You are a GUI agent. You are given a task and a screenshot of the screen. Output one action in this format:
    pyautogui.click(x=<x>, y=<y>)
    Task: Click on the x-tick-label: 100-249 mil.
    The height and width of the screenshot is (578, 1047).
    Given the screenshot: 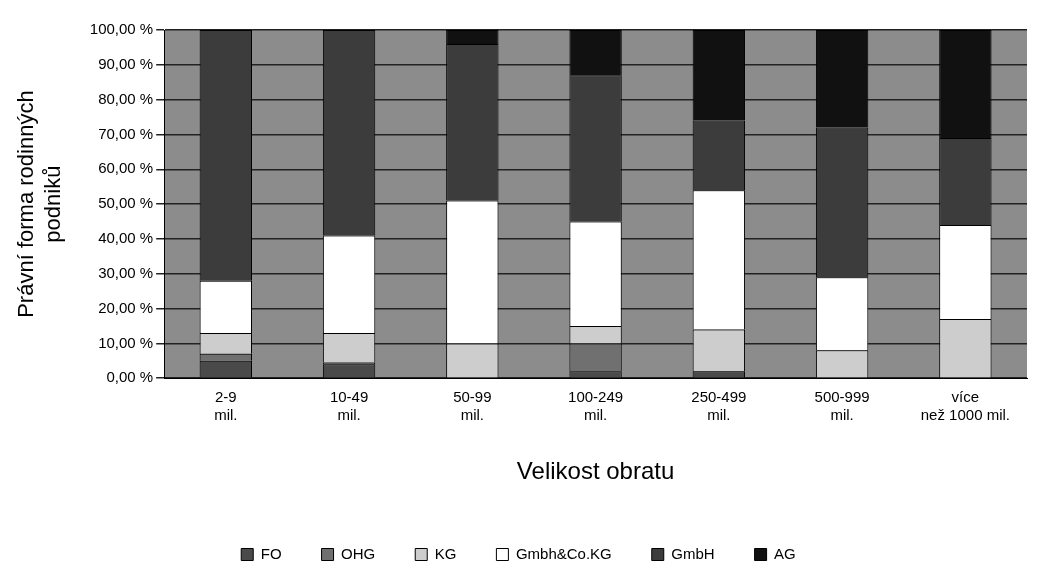 What is the action you would take?
    pyautogui.click(x=596, y=406)
    